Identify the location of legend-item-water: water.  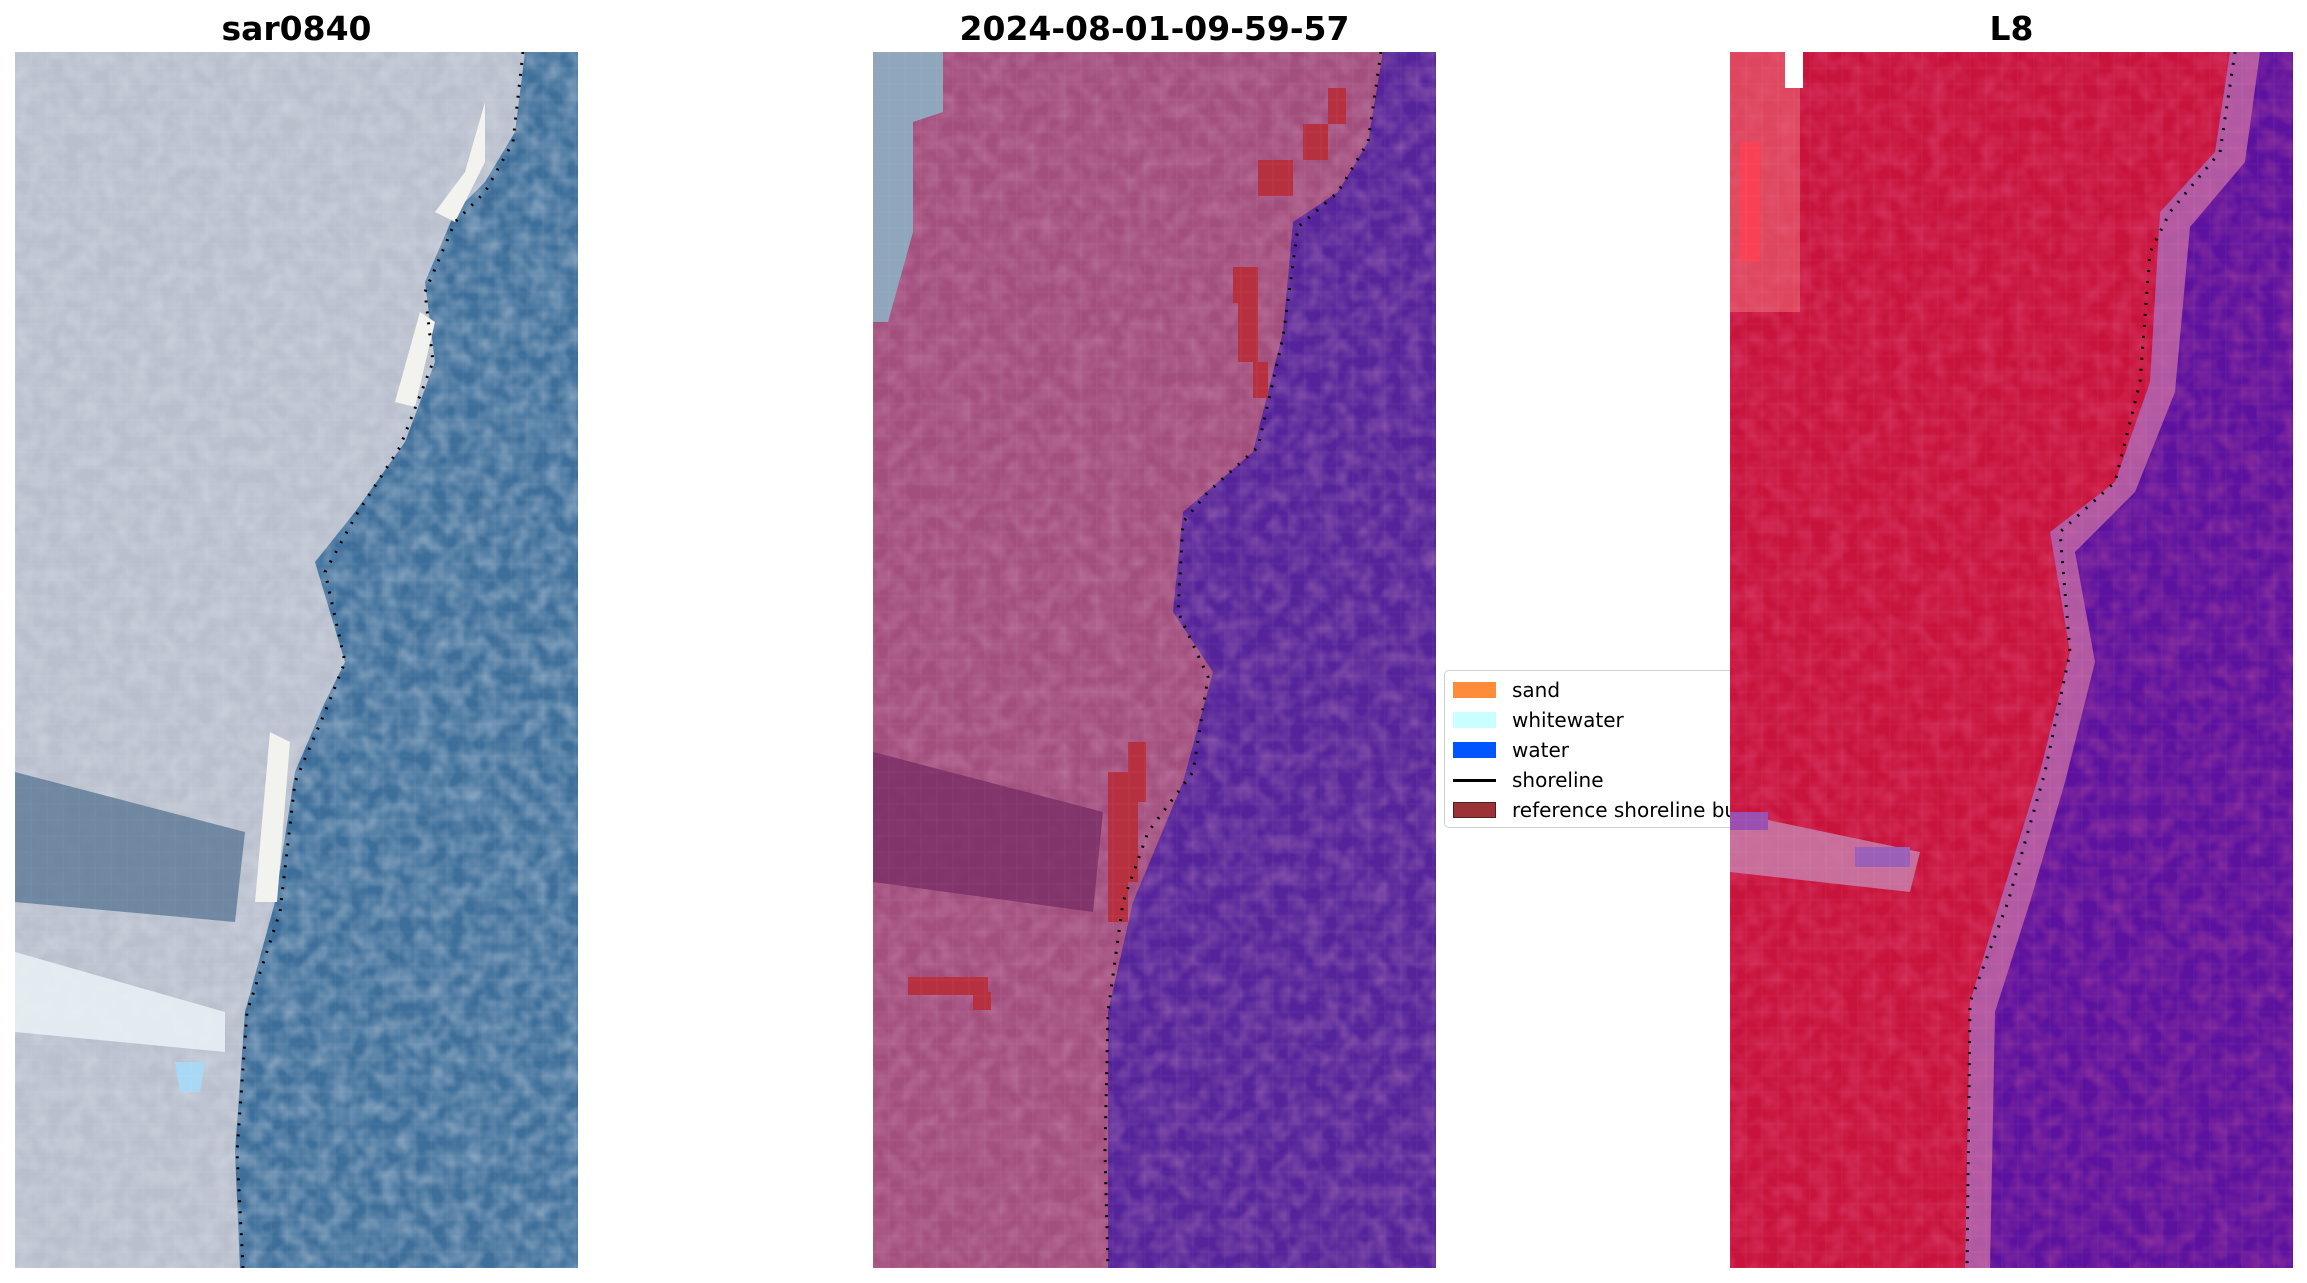
(1511, 750).